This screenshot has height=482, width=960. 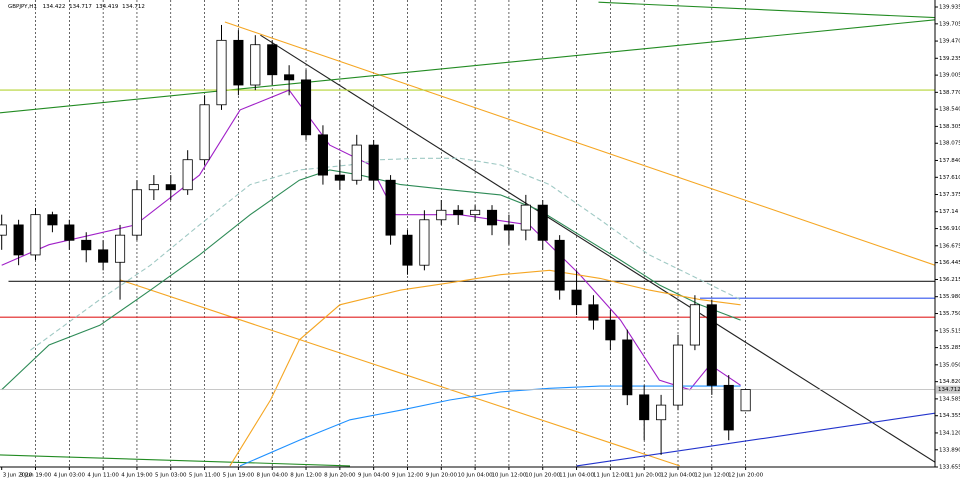 What do you see at coordinates (22, 7) in the screenshot?
I see `symbol: GBPJPY,H1` at bounding box center [22, 7].